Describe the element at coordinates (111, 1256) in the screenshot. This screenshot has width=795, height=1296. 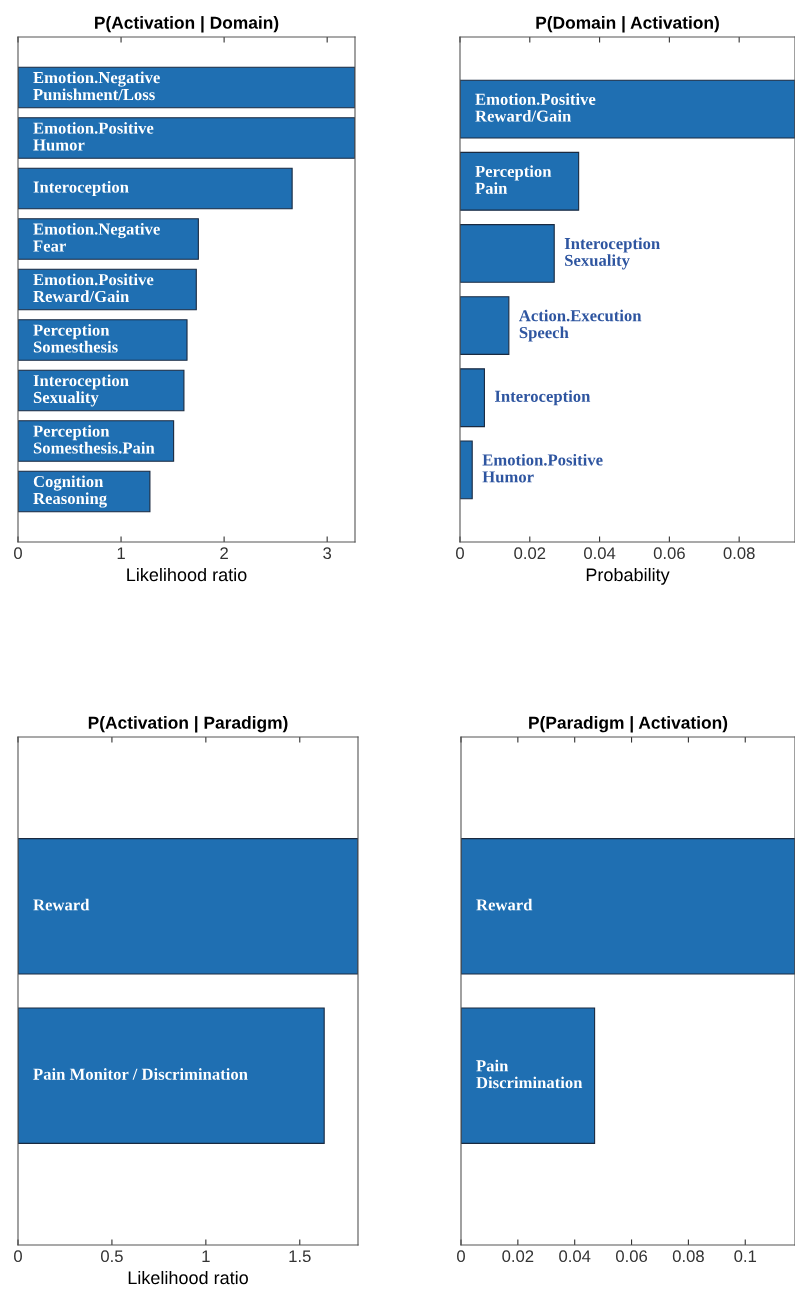
I see `x-tick-label: 0.5` at that location.